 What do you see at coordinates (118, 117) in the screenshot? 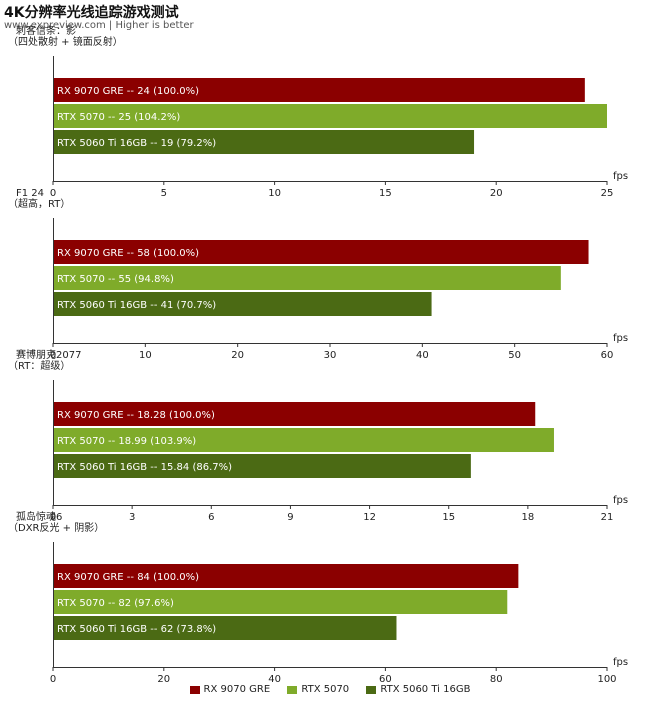
I see `bar-label: RTX 5070 -- 25 (104.2%)` at bounding box center [118, 117].